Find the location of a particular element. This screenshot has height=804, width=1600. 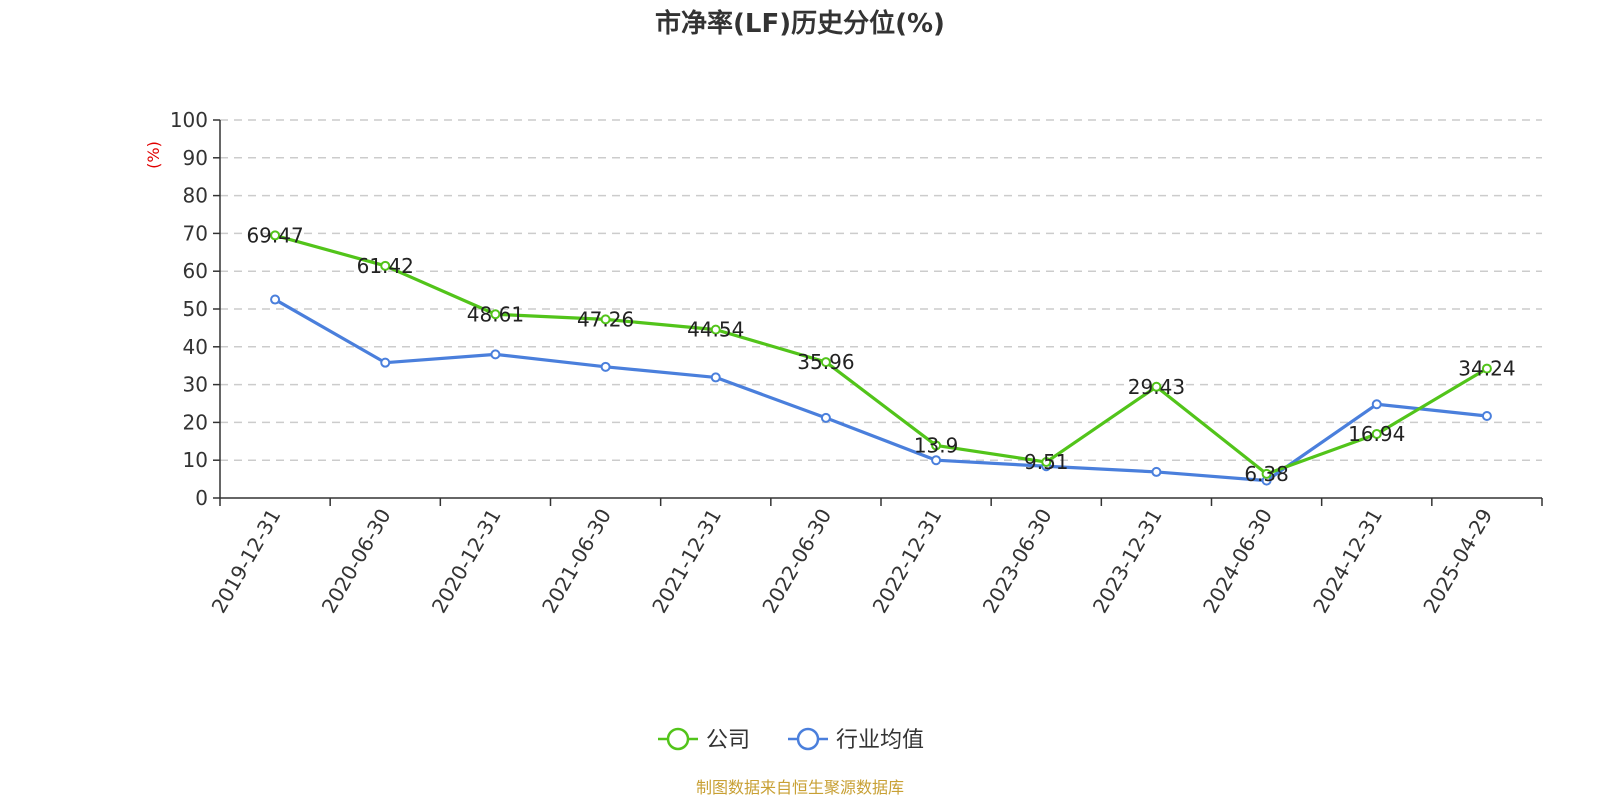

y-tick-label-10: 10 is located at coordinates (195, 460).